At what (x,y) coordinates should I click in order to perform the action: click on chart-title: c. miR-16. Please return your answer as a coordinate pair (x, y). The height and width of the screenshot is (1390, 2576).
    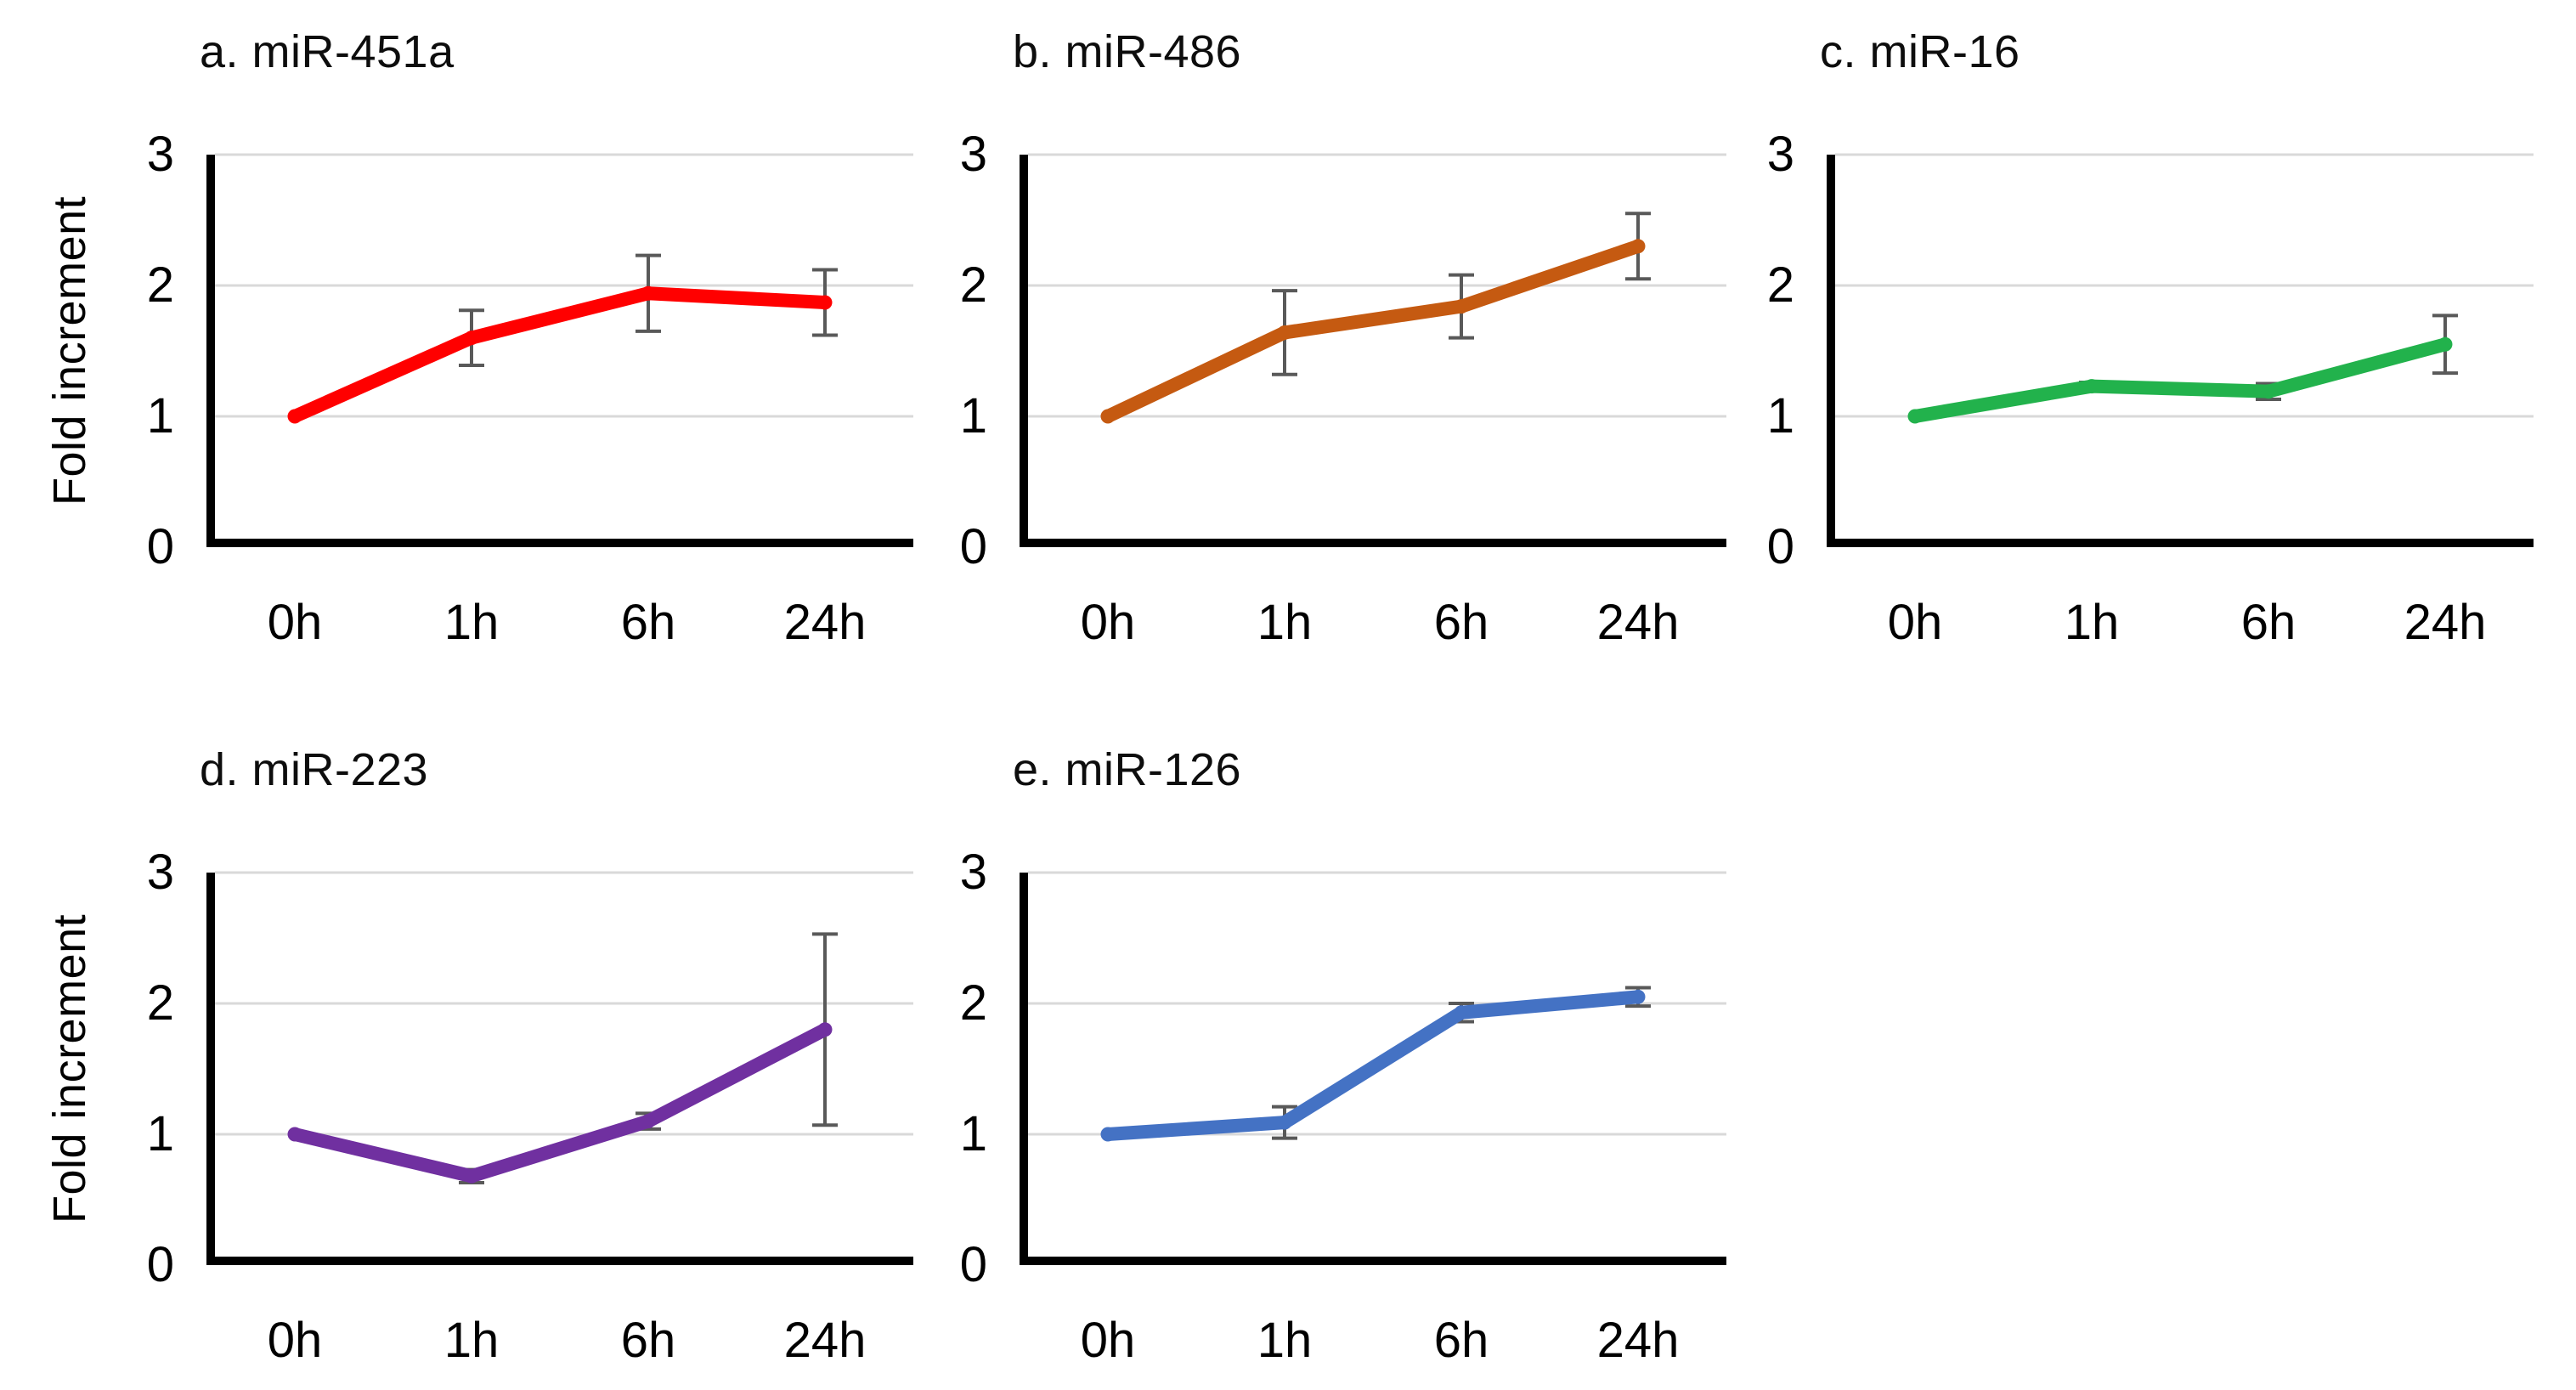
    Looking at the image, I should click on (1920, 51).